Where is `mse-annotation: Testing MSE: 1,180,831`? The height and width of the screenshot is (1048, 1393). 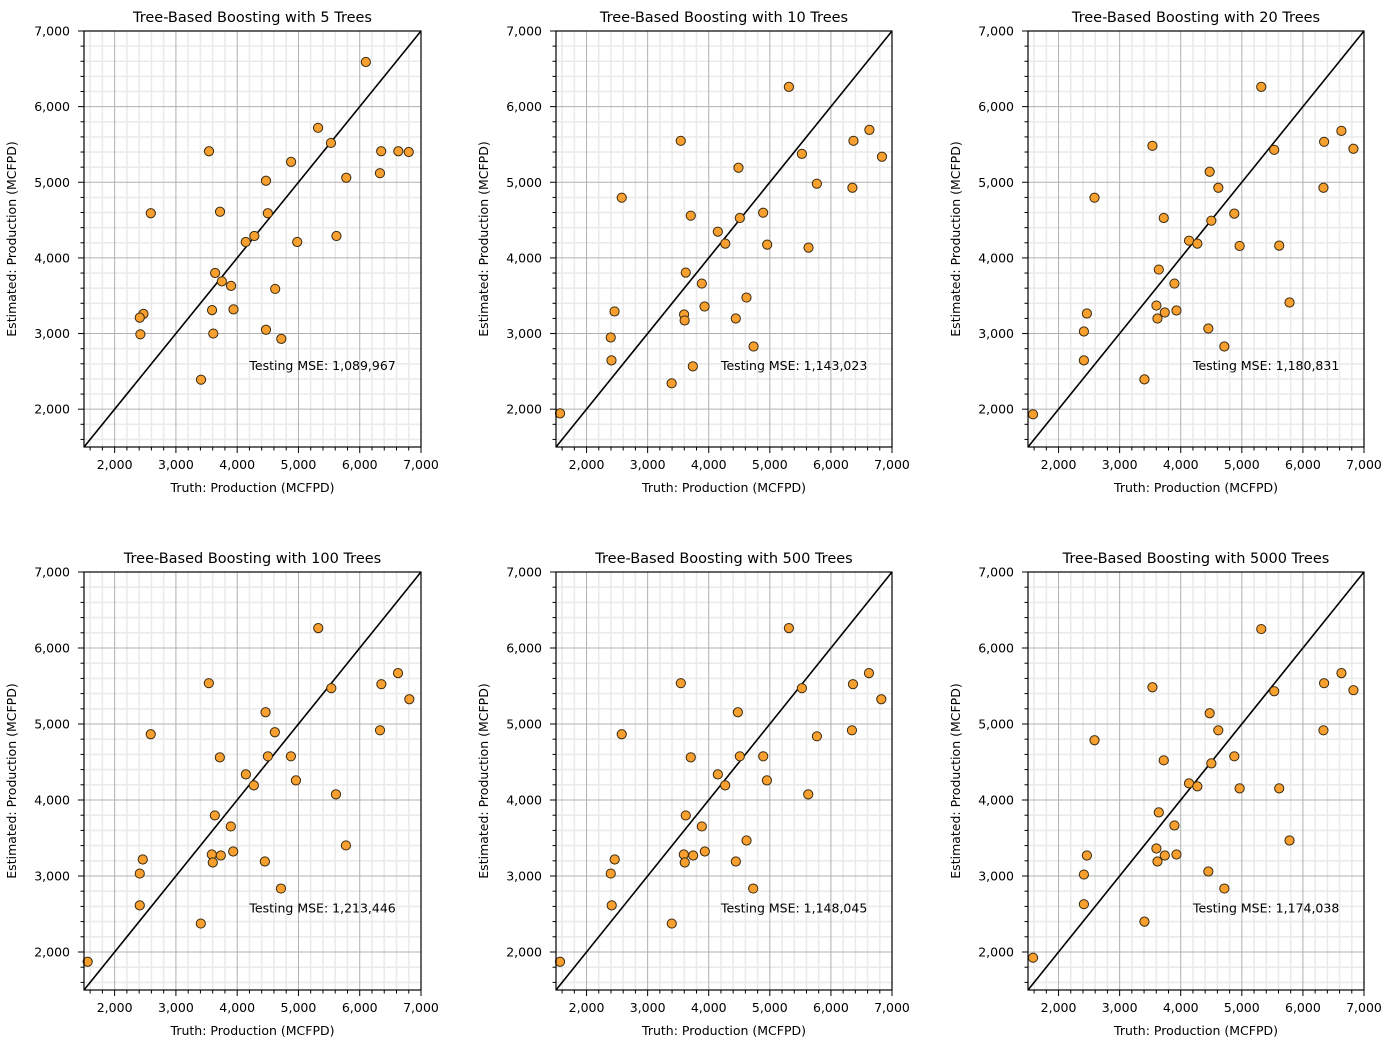
mse-annotation: Testing MSE: 1,180,831 is located at coordinates (1265, 365).